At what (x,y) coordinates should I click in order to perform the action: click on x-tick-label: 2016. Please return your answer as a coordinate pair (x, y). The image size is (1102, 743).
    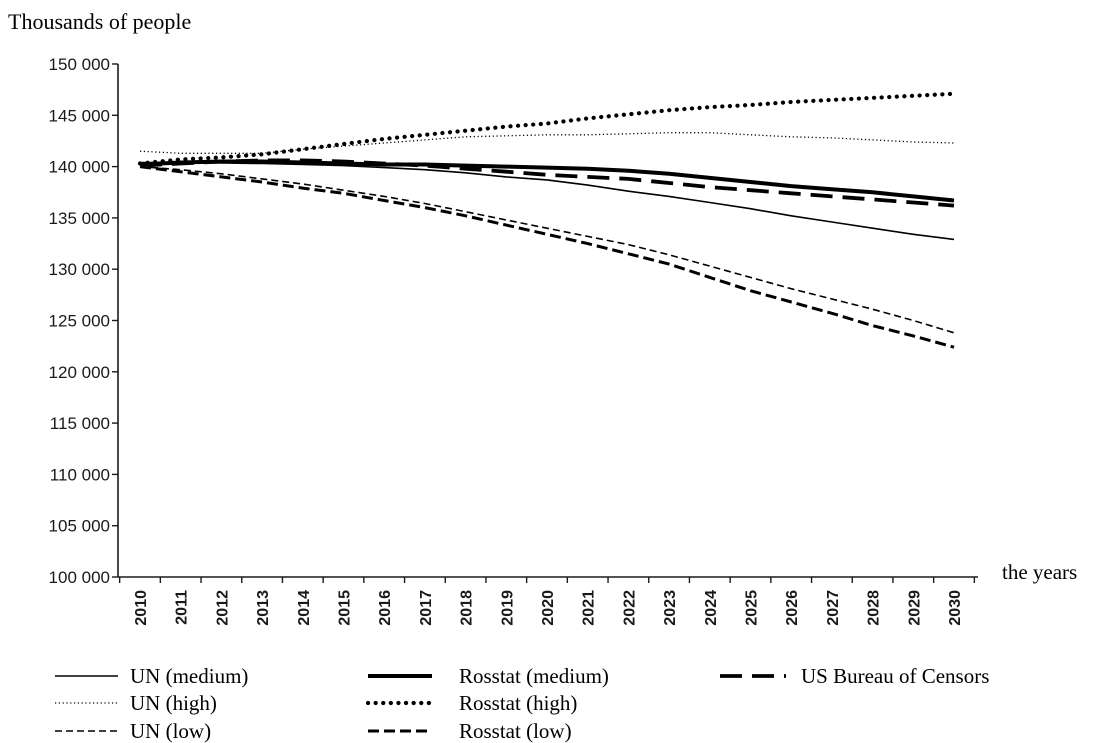
    Looking at the image, I should click on (385, 608).